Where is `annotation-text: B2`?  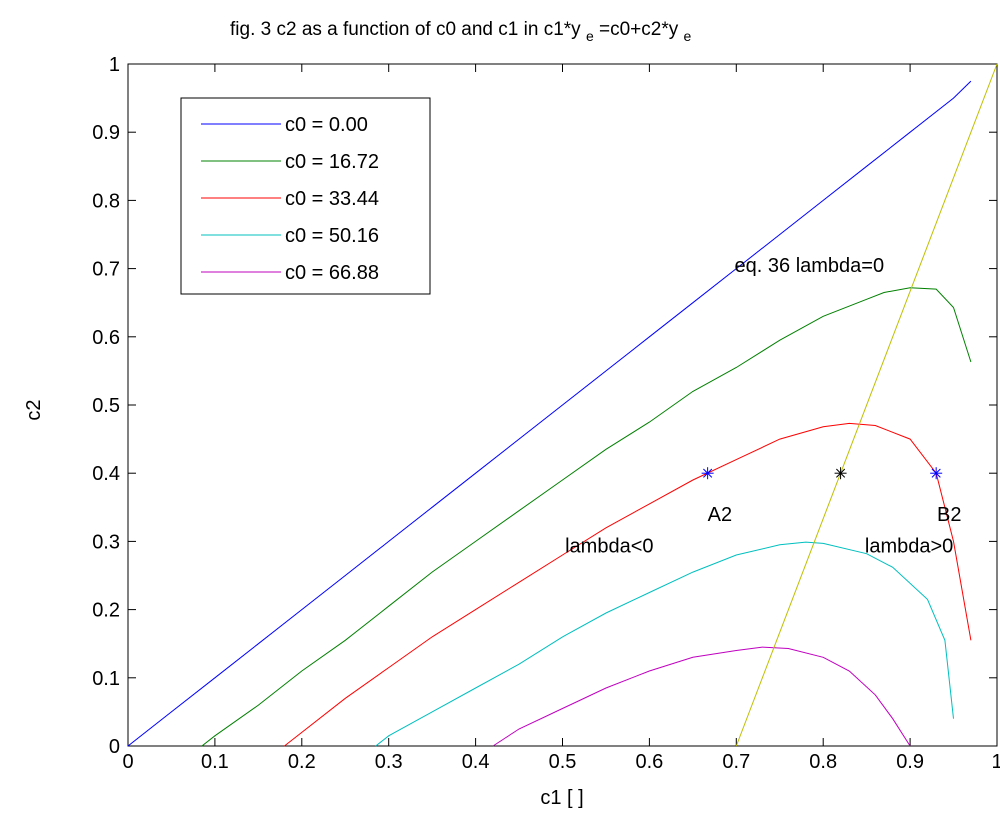 annotation-text: B2 is located at coordinates (949, 515).